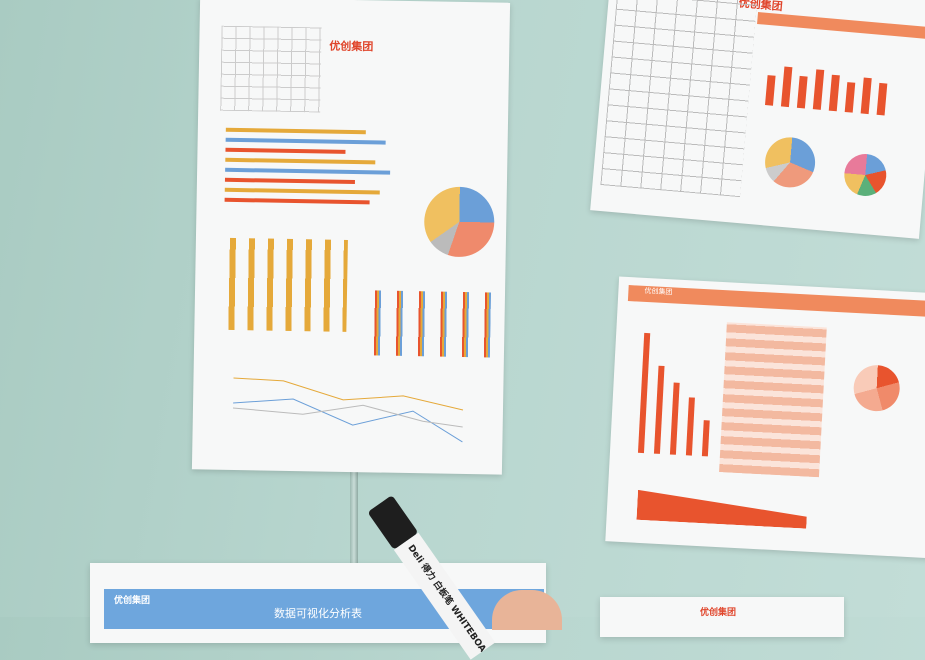 The image size is (925, 660). I want to click on paper-mid-right: 优创集团, so click(765, 417).